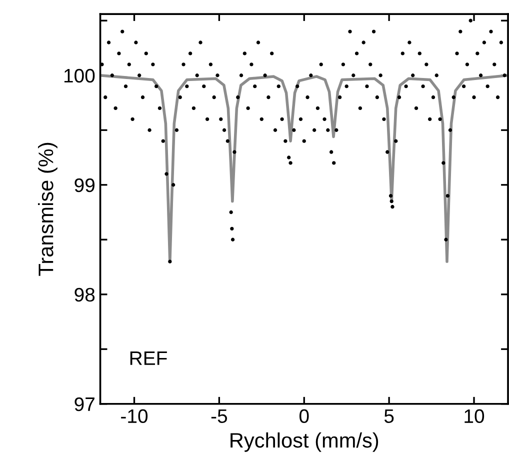 The height and width of the screenshot is (468, 509). I want to click on x-tick-label: 10, so click(474, 416).